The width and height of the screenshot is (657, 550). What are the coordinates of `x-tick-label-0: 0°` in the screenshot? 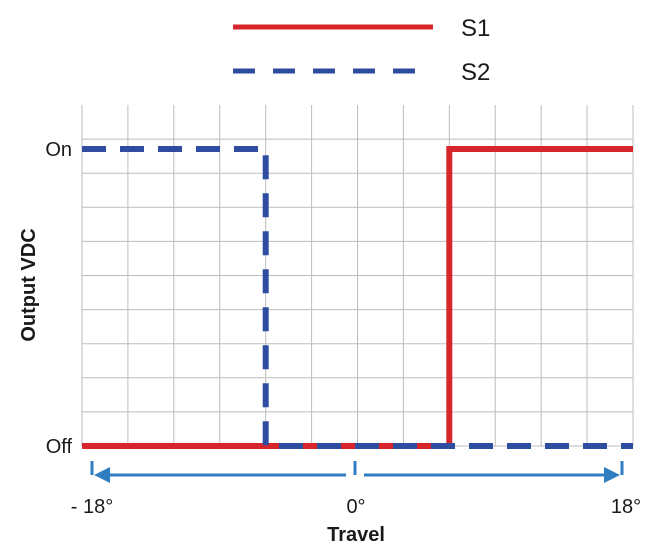 It's located at (355, 507).